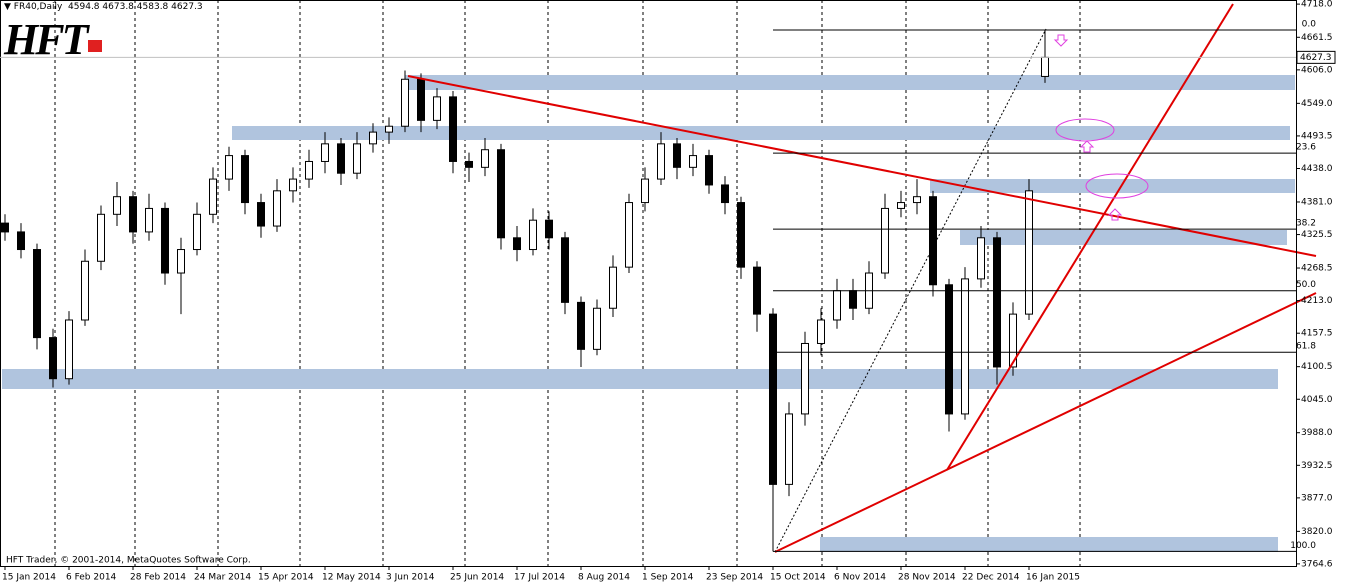 The width and height of the screenshot is (1358, 586). What do you see at coordinates (1317, 564) in the screenshot?
I see `y-tick-label: 3764.6` at bounding box center [1317, 564].